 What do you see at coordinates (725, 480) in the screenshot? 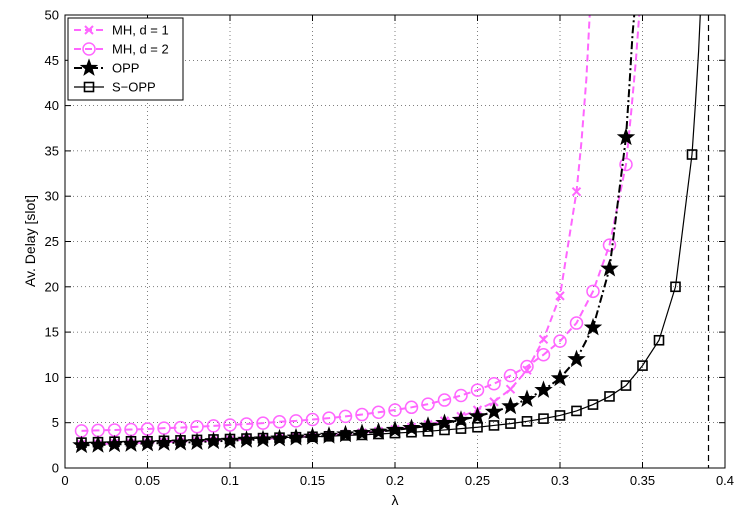
I see `x-tick-label: 0.4` at bounding box center [725, 480].